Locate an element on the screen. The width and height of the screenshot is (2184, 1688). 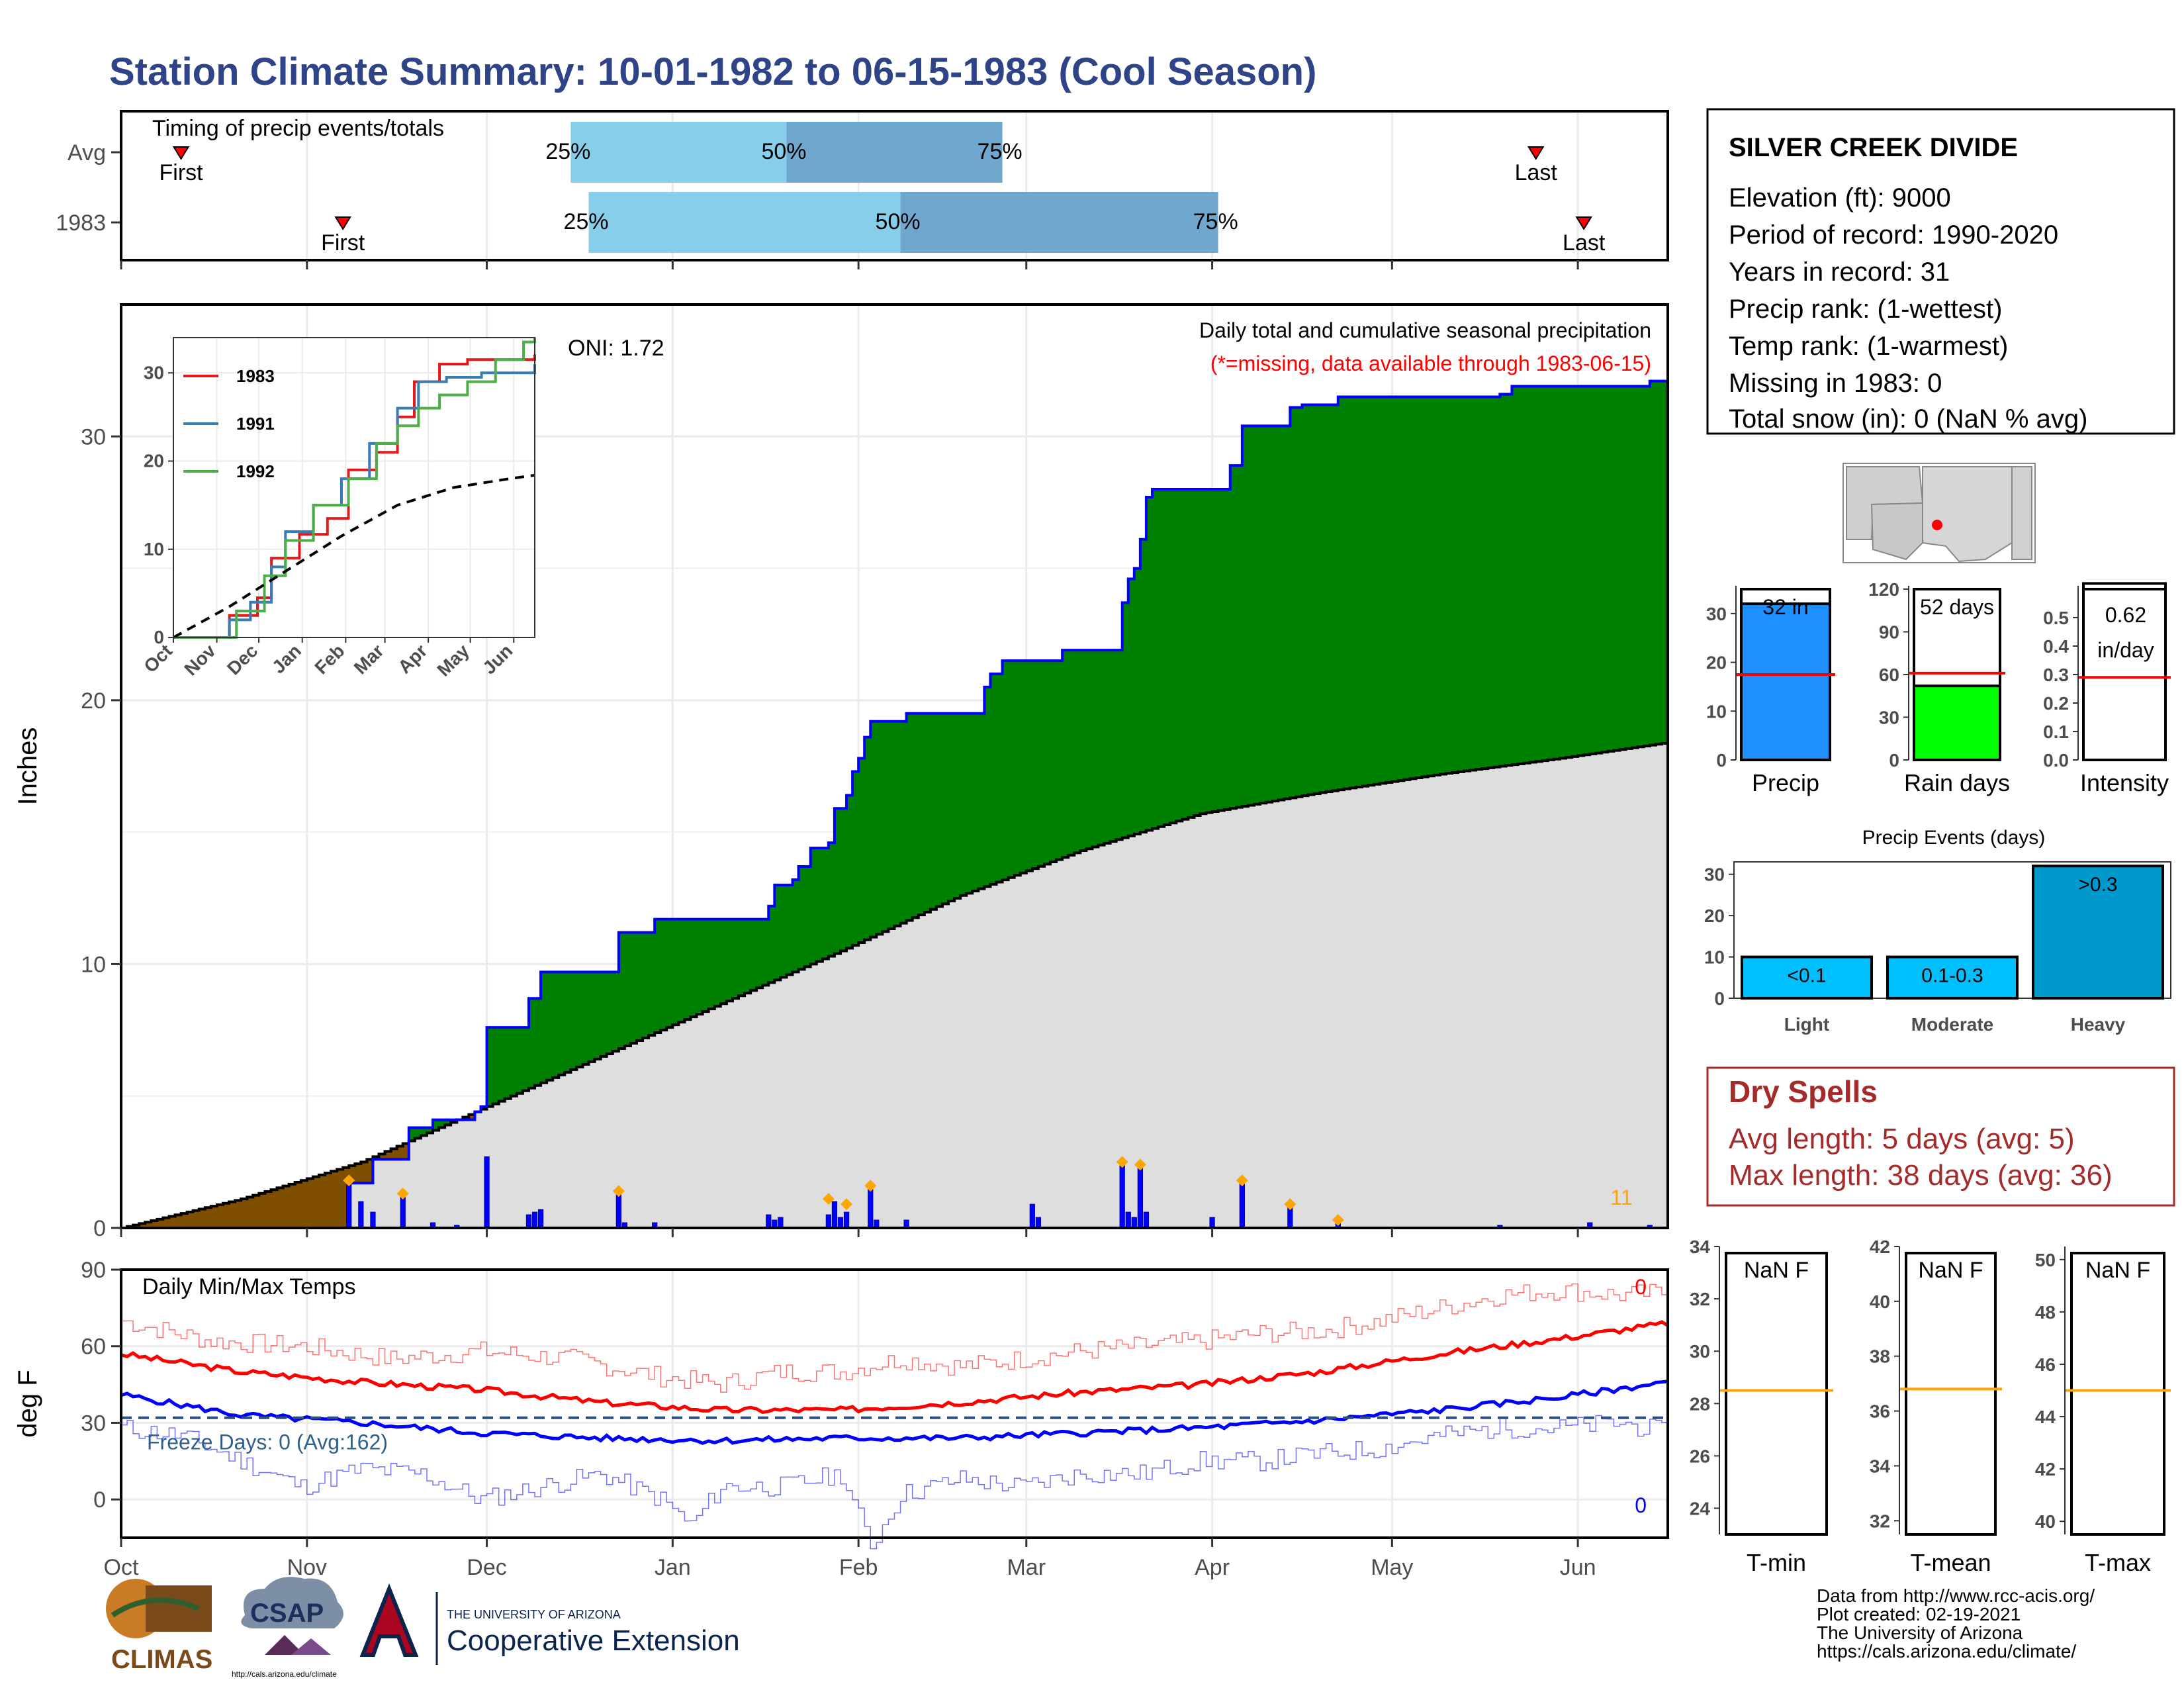
timing-bar-q50-q75 is located at coordinates (1059, 222).